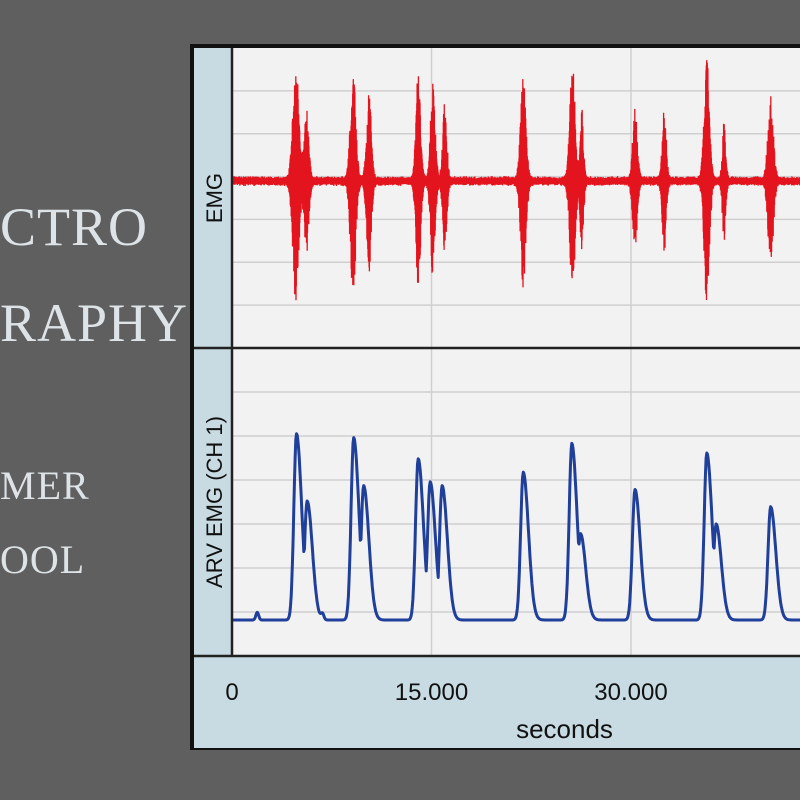  Describe the element at coordinates (630, 692) in the screenshot. I see `x-tick-label: 30.000` at that location.